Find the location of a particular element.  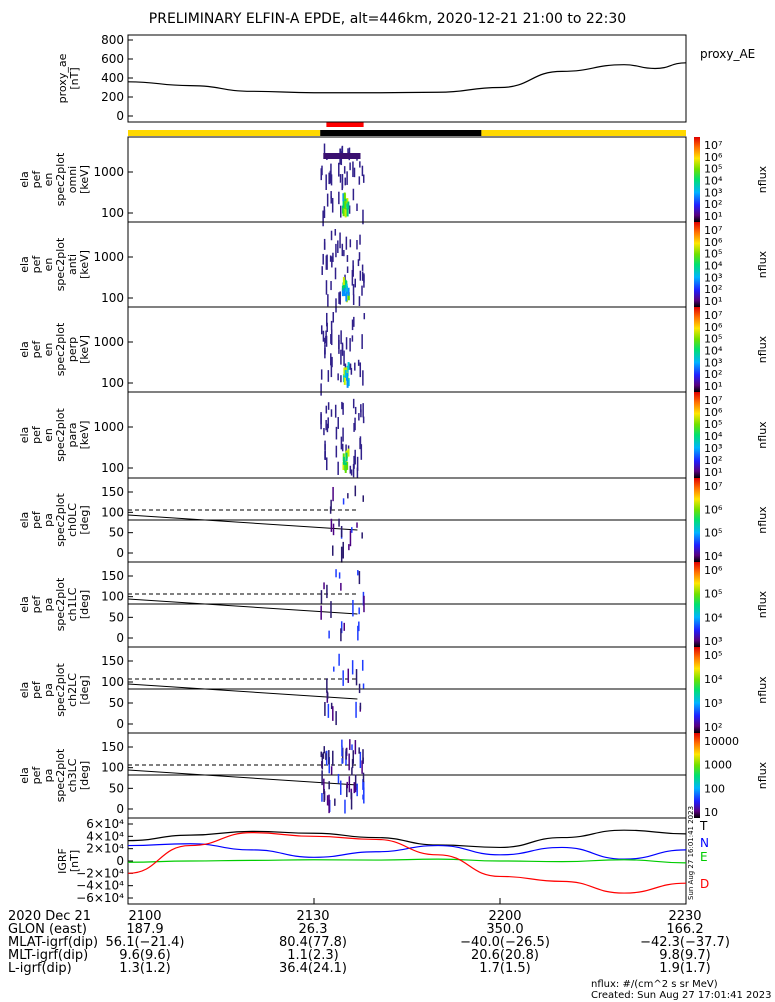

footer-value: 1.3(1.2) is located at coordinates (145, 968).